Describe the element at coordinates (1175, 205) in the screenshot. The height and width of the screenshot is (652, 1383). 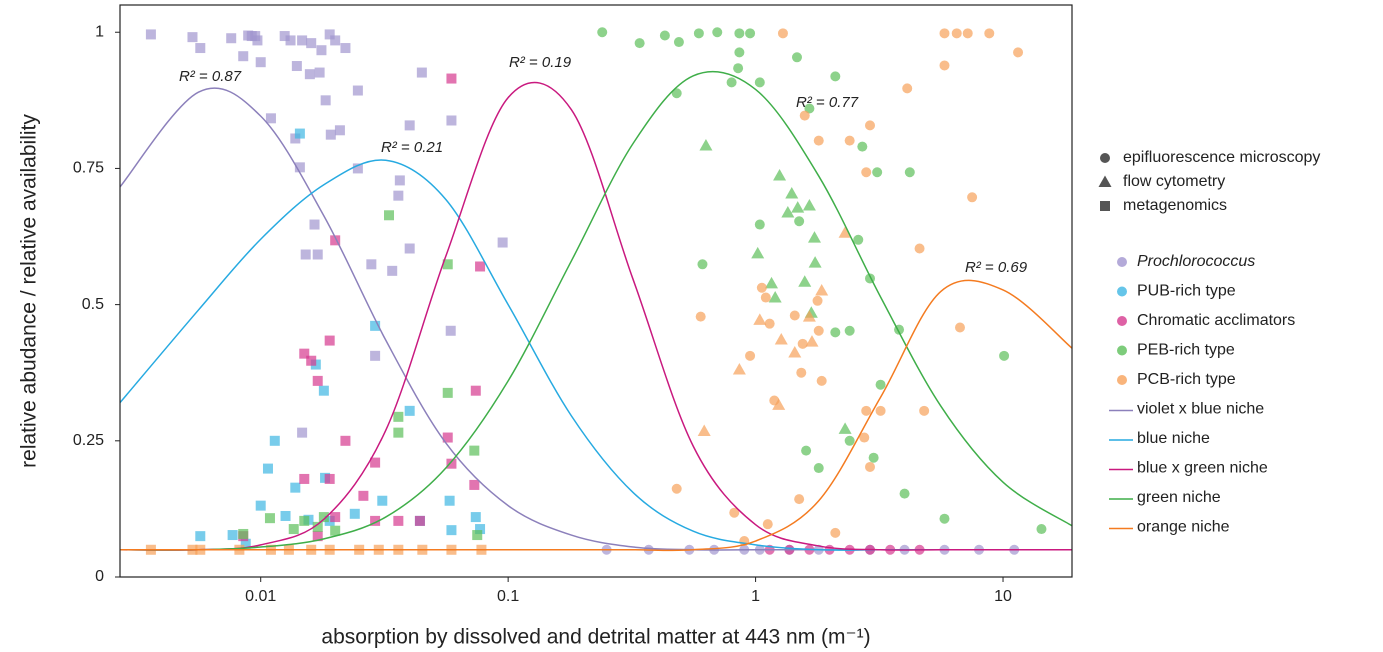
I see `legend-label: metagenomics` at that location.